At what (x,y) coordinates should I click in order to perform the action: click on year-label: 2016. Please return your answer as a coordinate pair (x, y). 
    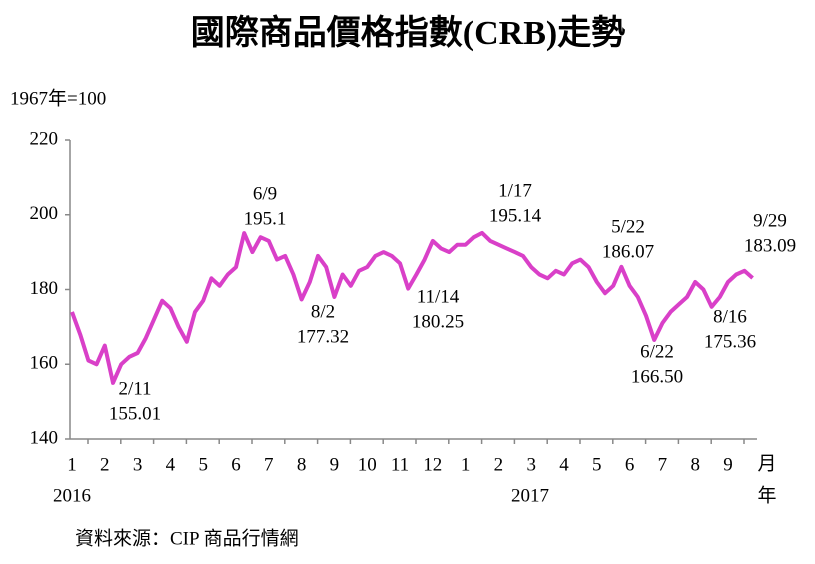
    Looking at the image, I should click on (72, 495).